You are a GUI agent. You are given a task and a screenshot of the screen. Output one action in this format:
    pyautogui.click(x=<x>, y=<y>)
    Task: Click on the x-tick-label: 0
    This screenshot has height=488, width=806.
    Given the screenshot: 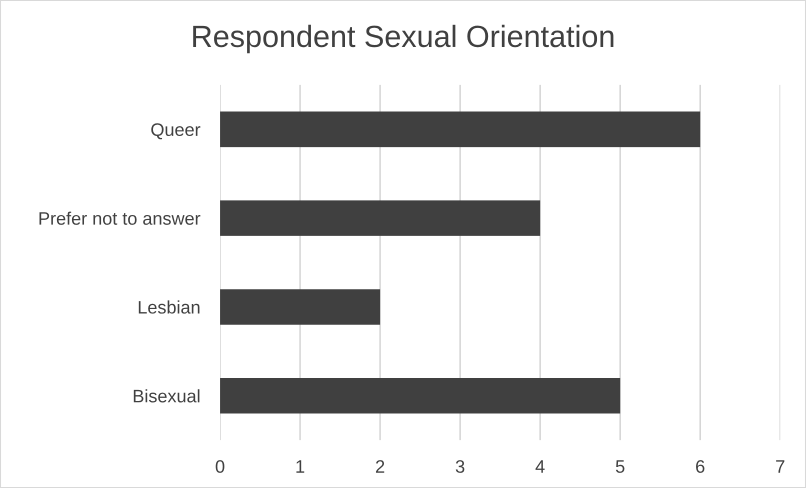 What is the action you would take?
    pyautogui.click(x=220, y=466)
    